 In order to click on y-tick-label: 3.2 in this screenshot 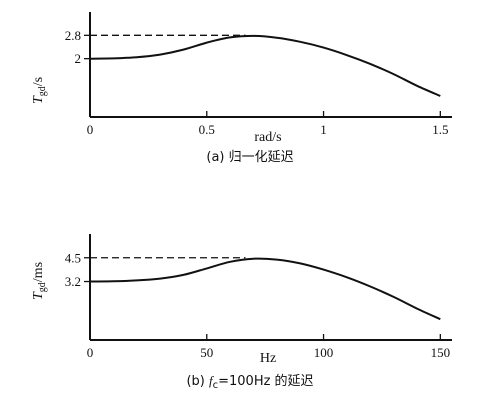, I will do `click(73, 281)`.